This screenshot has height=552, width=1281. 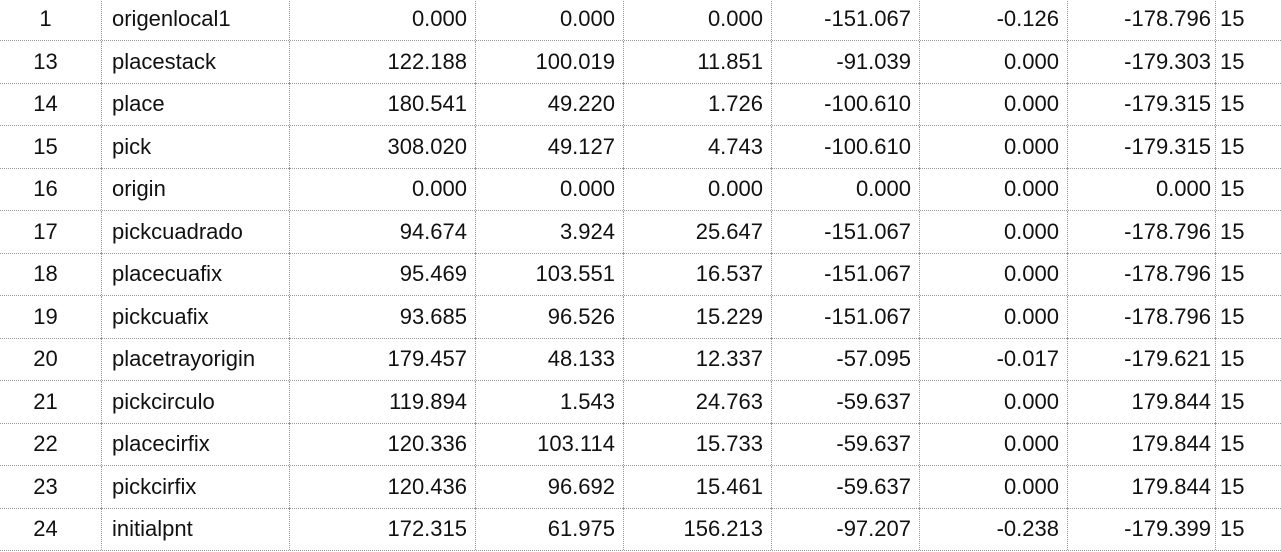 What do you see at coordinates (196, 61) in the screenshot?
I see `point-name-cell: placestack` at bounding box center [196, 61].